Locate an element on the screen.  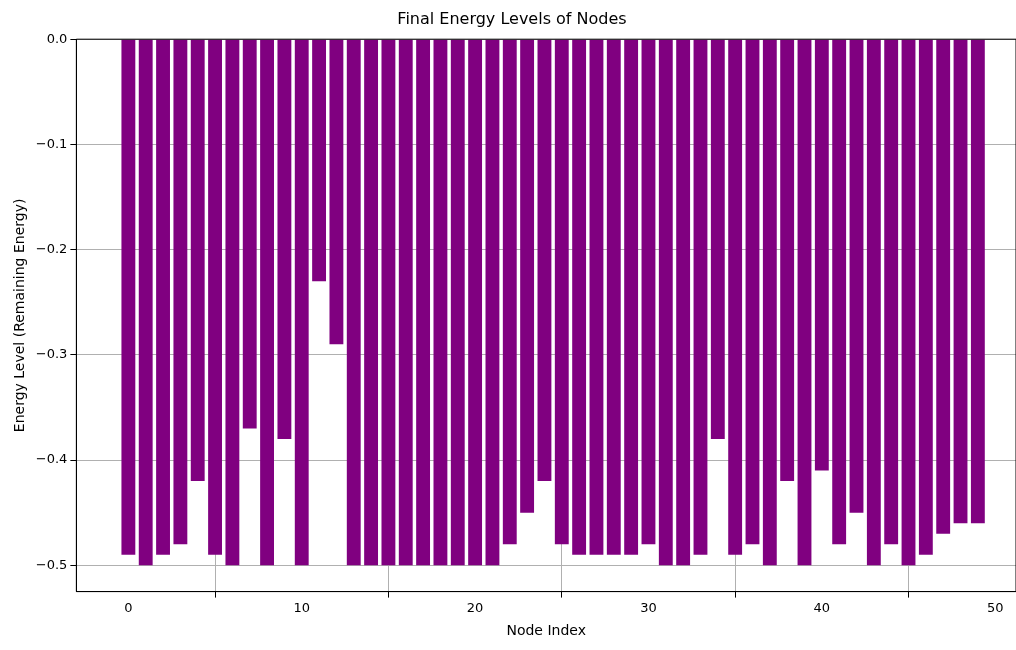
x-tick-label: 50 is located at coordinates (995, 607).